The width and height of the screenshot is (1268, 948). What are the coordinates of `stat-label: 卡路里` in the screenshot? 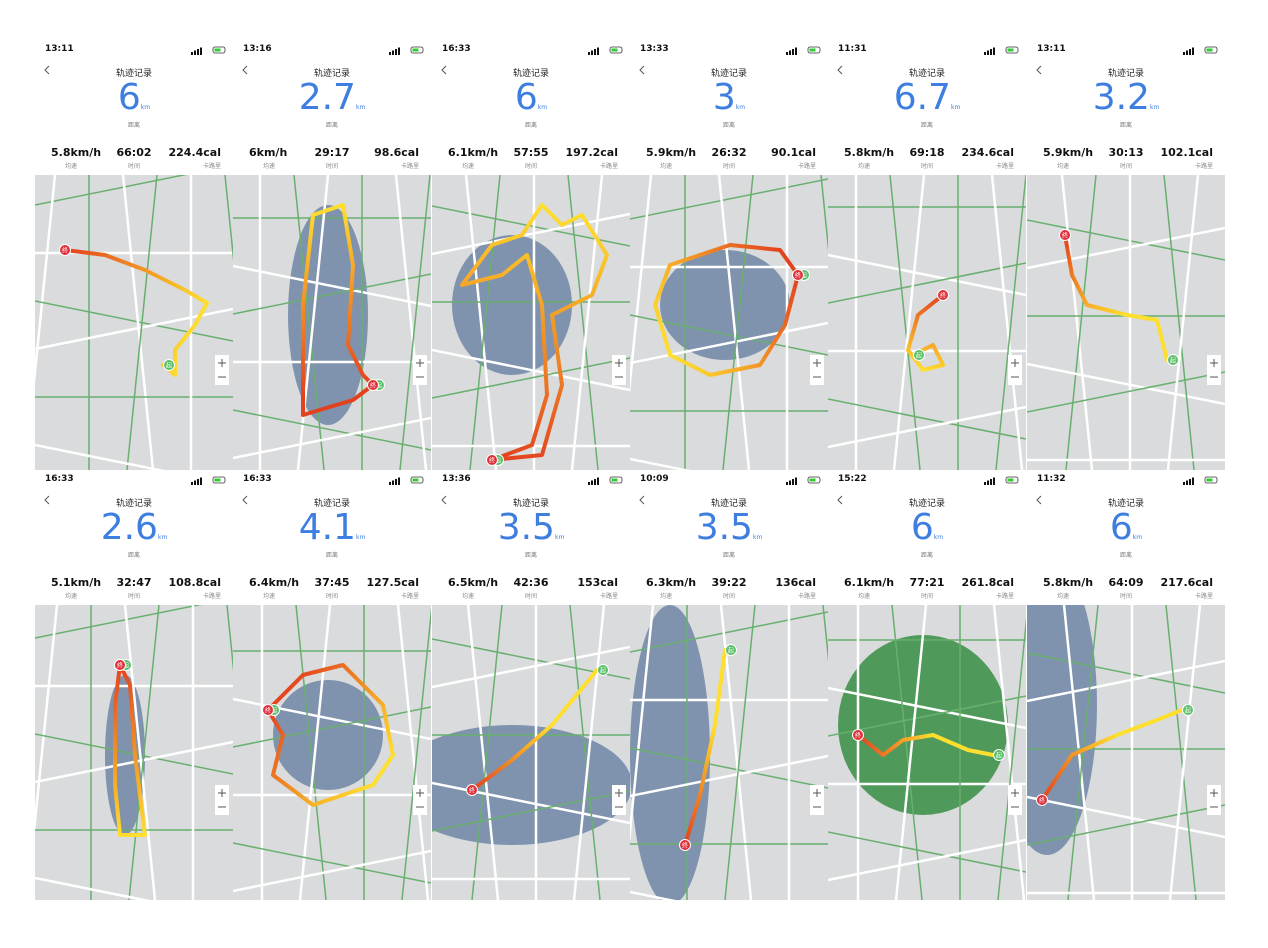 It's located at (211, 166).